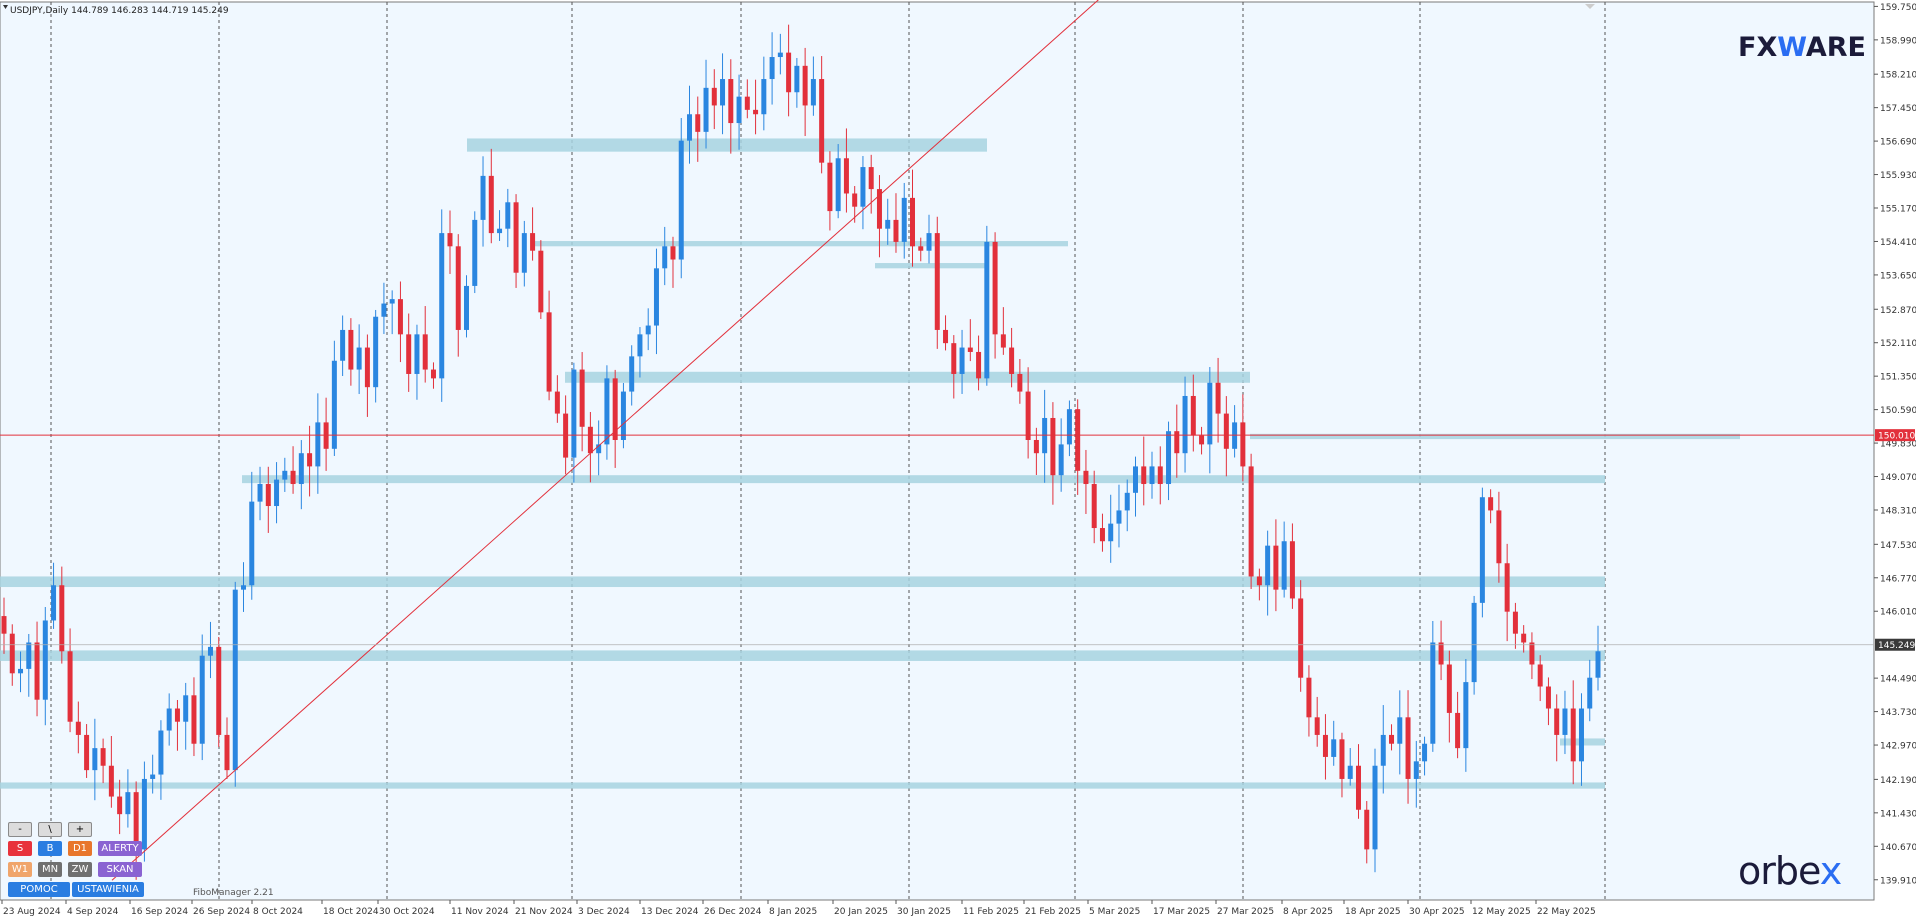 Image resolution: width=1916 pixels, height=921 pixels. What do you see at coordinates (1898, 881) in the screenshot?
I see `y-tick-label: 139.910` at bounding box center [1898, 881].